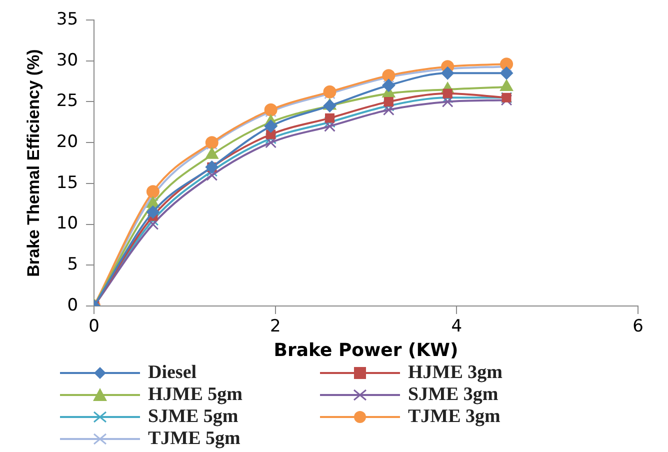 The width and height of the screenshot is (668, 452). What do you see at coordinates (638, 326) in the screenshot?
I see `x-tick-label: 6` at bounding box center [638, 326].